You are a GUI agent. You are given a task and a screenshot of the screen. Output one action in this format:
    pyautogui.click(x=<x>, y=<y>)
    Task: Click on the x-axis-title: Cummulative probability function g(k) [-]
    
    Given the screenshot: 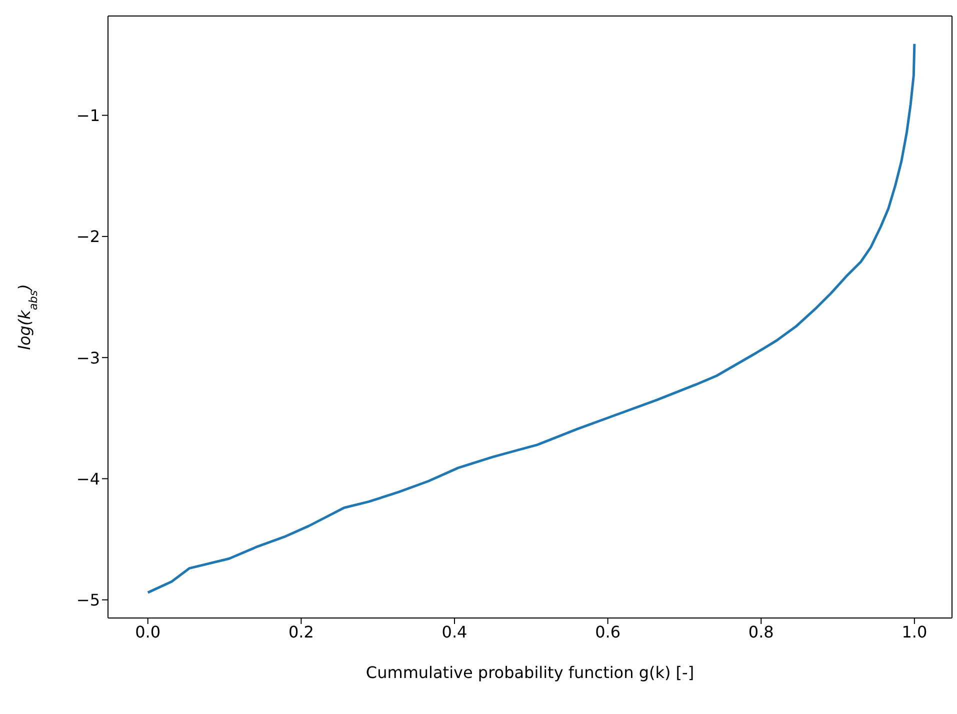 What is the action you would take?
    pyautogui.click(x=530, y=672)
    